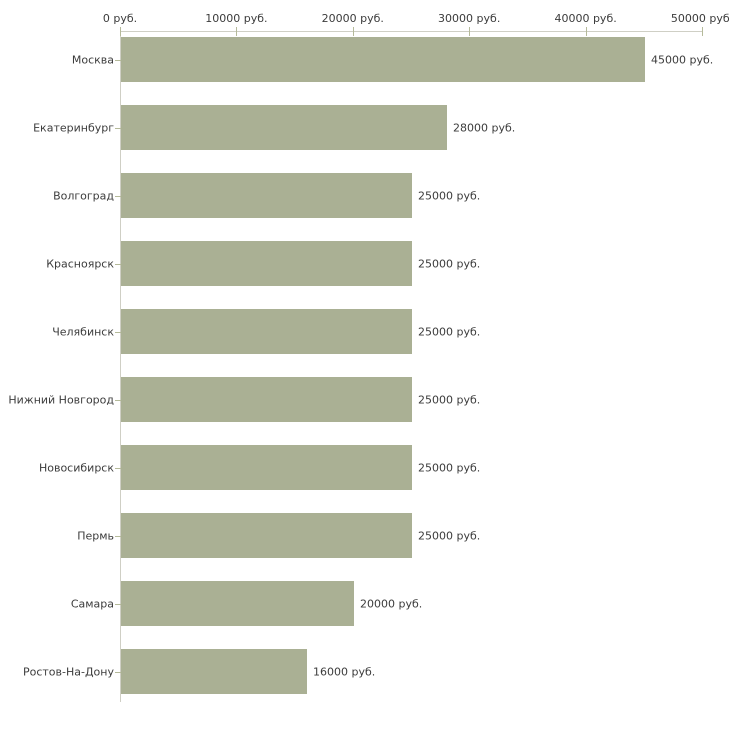 The image size is (730, 730). What do you see at coordinates (80, 263) in the screenshot?
I see `category-label: Красноярск` at bounding box center [80, 263].